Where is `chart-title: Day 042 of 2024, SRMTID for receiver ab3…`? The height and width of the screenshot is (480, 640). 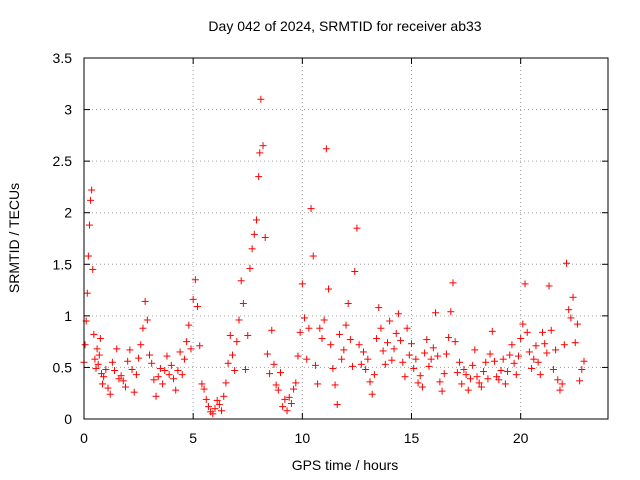 chart-title: Day 042 of 2024, SRMTID for receiver ab3… is located at coordinates (344, 26).